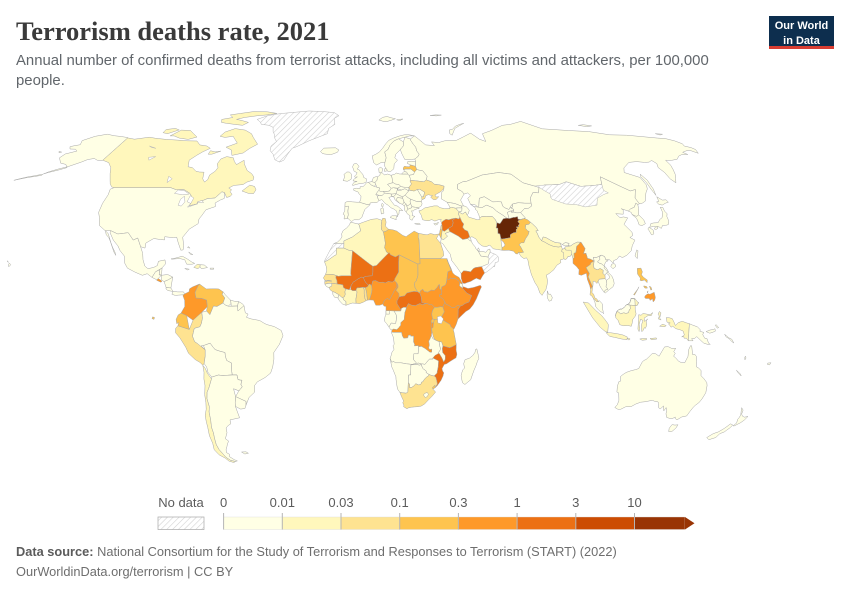  I want to click on svg-text: No data, so click(181, 502).